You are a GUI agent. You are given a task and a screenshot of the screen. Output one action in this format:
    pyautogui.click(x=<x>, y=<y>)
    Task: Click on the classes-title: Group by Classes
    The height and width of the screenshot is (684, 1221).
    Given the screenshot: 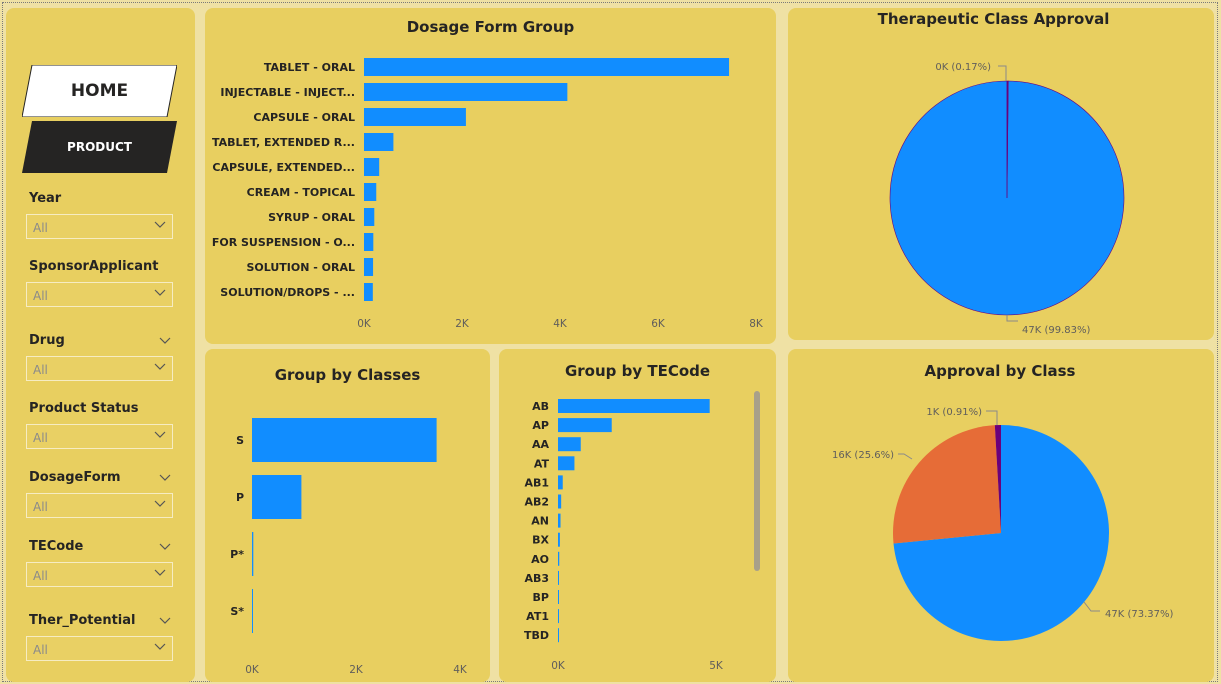 What is the action you would take?
    pyautogui.click(x=347, y=375)
    